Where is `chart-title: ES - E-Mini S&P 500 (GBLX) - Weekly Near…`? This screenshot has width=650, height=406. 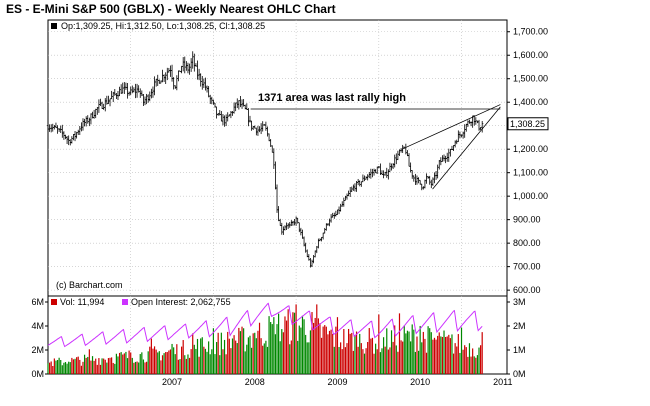
chart-title: ES - E-Mini S&P 500 (GBLX) - Weekly Near… is located at coordinates (171, 9).